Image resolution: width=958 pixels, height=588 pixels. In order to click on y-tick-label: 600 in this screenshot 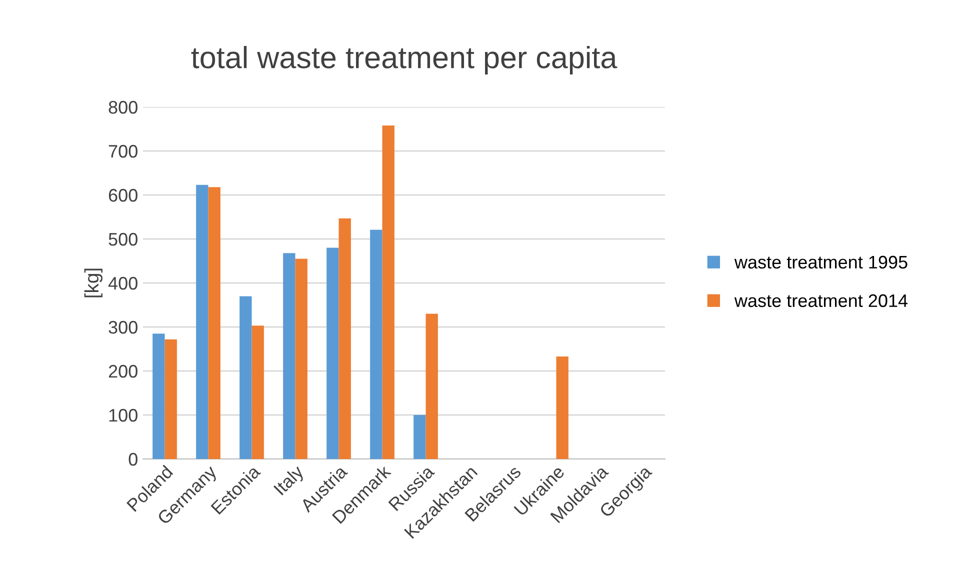, I will do `click(123, 195)`.